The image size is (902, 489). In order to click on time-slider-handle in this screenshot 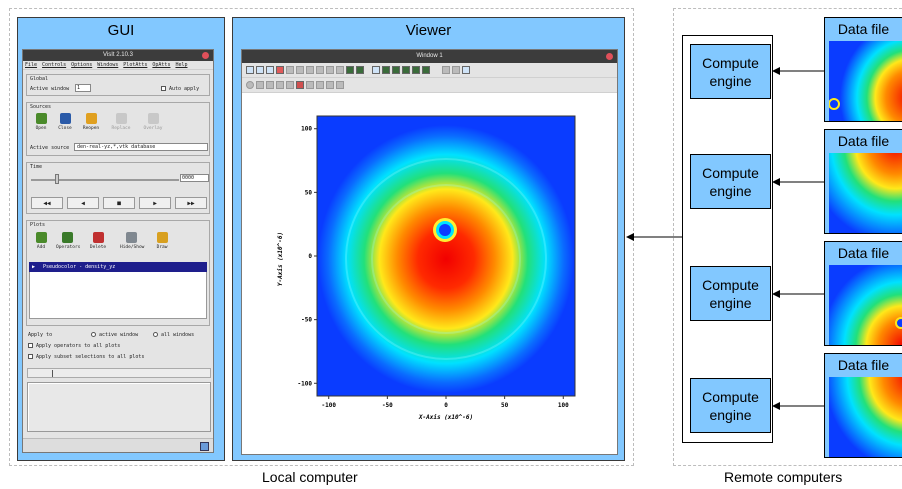, I will do `click(57, 179)`.